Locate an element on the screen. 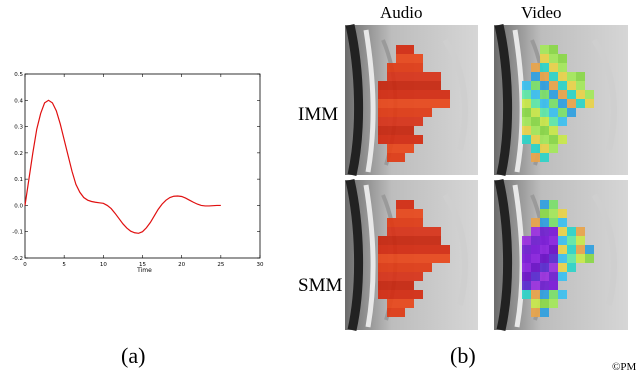 The height and width of the screenshot is (373, 641). x-tick-label: 20 is located at coordinates (181, 265).